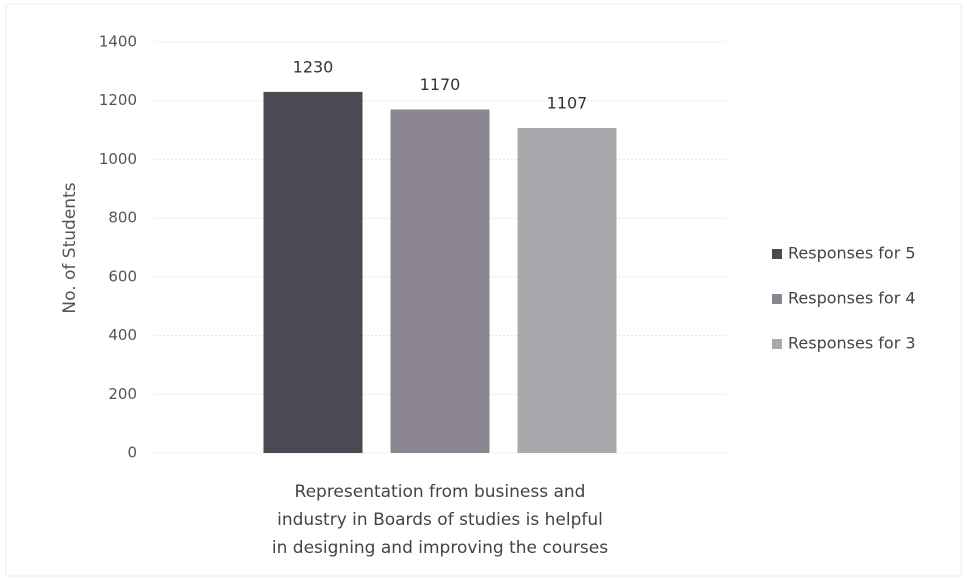  What do you see at coordinates (118, 42) in the screenshot?
I see `y-tick-label: 1400` at bounding box center [118, 42].